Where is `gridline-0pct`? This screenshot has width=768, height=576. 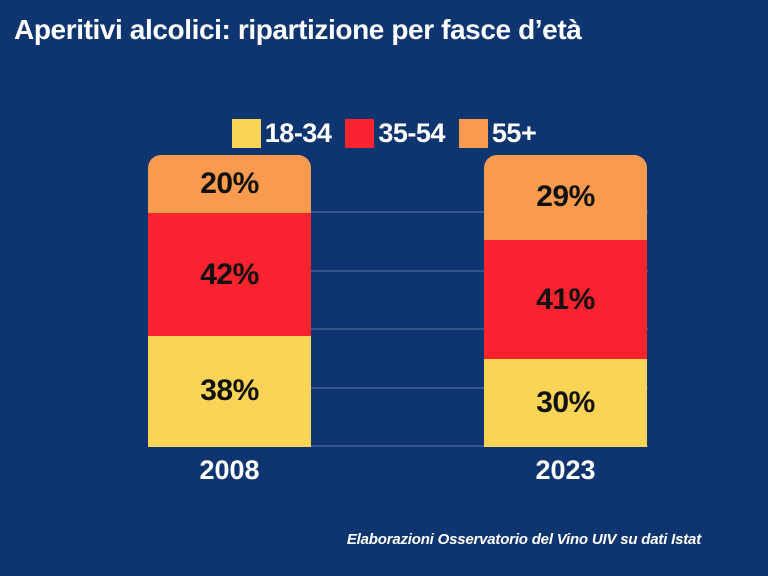 gridline-0pct is located at coordinates (398, 446).